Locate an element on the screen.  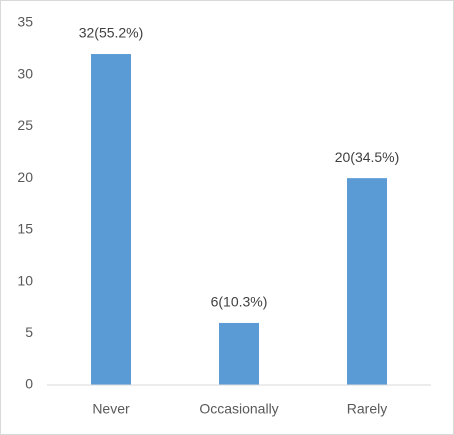
y-tick-label: 10 is located at coordinates (25, 280).